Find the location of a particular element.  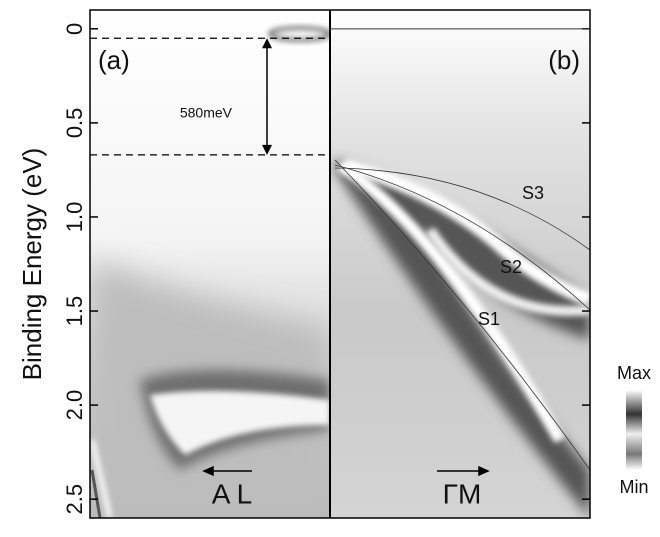

panel-label: (a) is located at coordinates (114, 60).